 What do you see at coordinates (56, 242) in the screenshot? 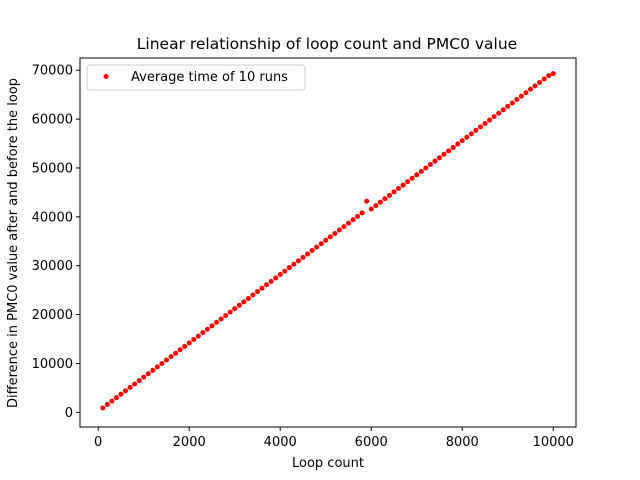
I see `y-axis-ticks: 0 10000 20000 30000 40000 50000 60000 70000` at bounding box center [56, 242].